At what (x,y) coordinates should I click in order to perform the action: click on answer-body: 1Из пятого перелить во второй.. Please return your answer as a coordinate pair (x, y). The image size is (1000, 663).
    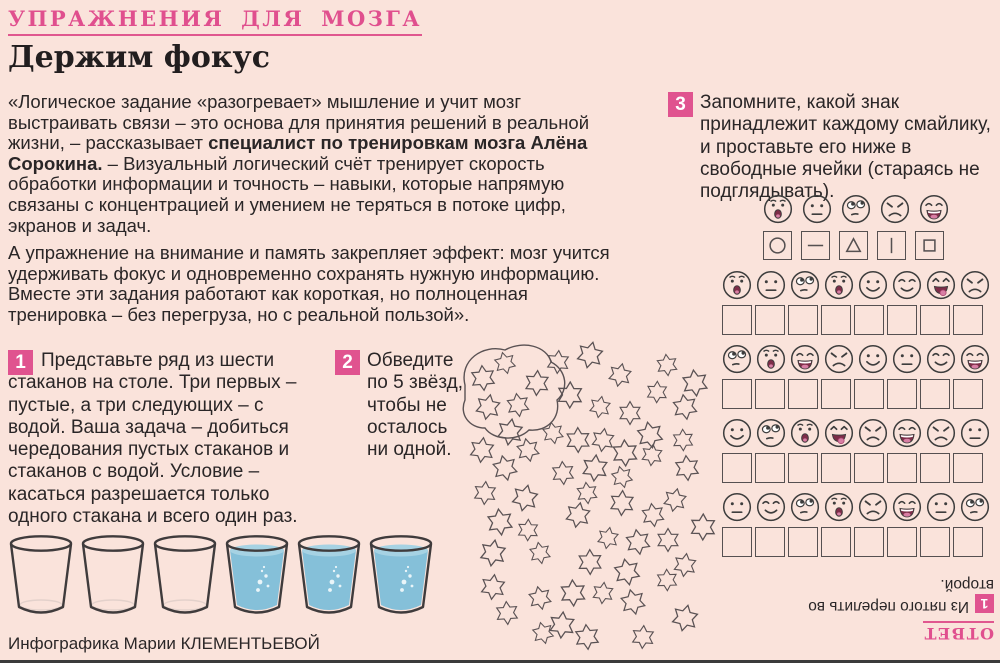
    Looking at the image, I should click on (898, 595).